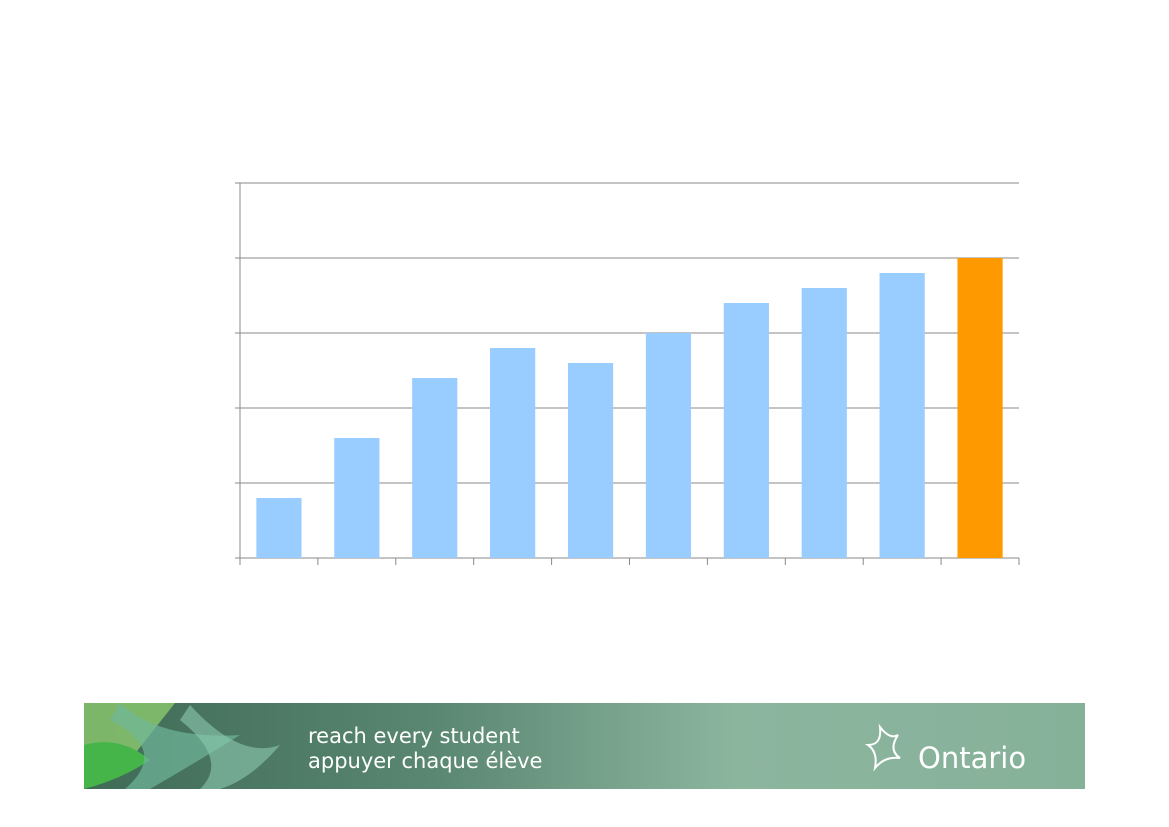  I want to click on tagline-fr: appuyer chaque élève, so click(425, 761).